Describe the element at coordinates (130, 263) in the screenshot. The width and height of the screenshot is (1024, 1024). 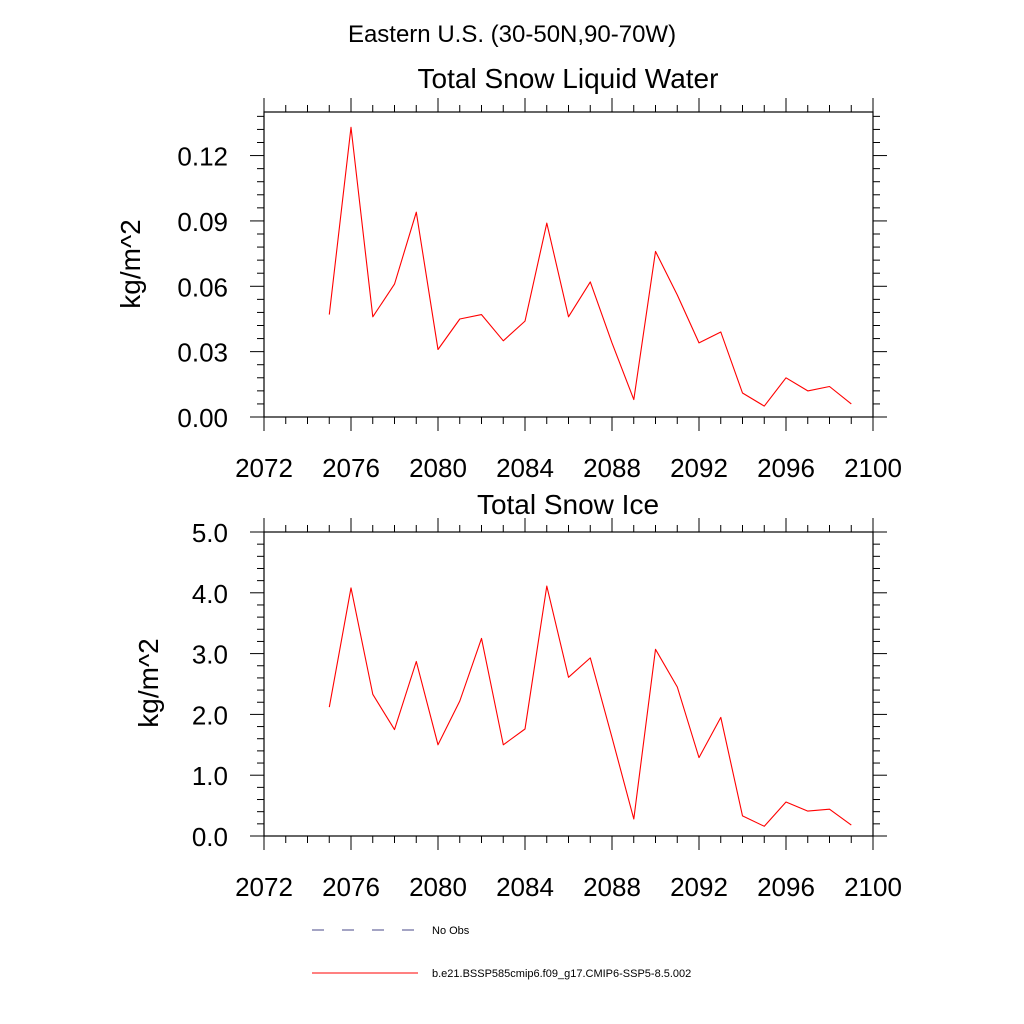
I see `y-axis-label-snow-liquid-water: kg/m^2` at that location.